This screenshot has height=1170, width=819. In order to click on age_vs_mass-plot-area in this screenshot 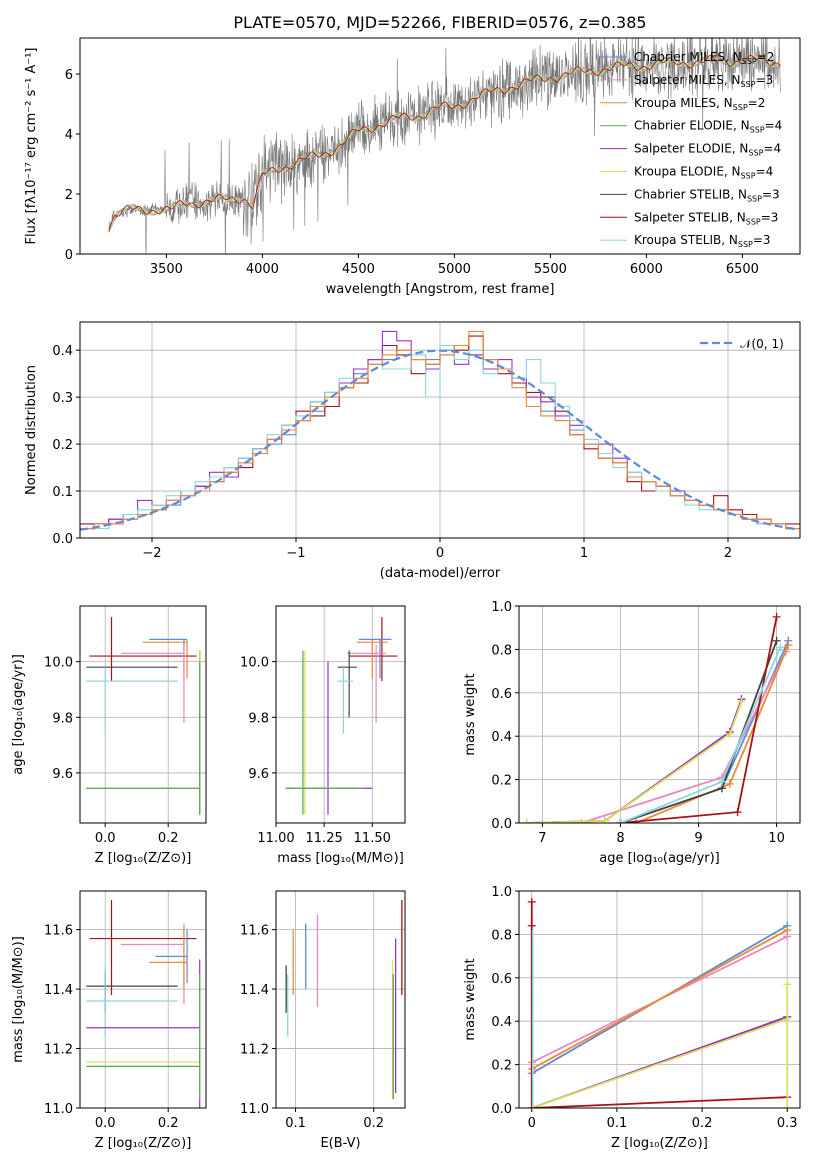, I will do `click(341, 716)`.